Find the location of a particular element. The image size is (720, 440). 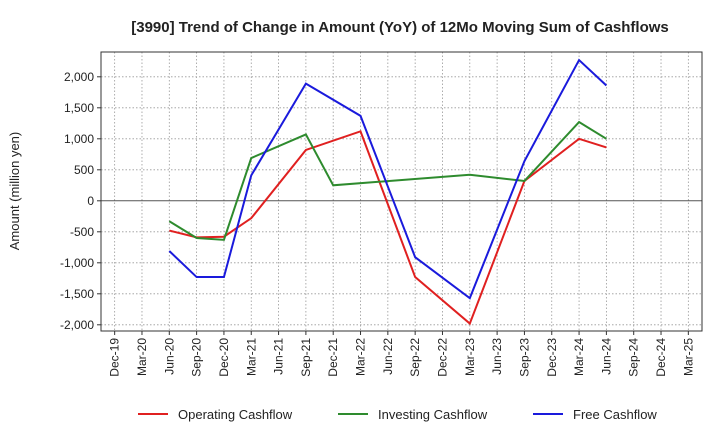

x-tick-label: Sep-22 is located at coordinates (415, 357).